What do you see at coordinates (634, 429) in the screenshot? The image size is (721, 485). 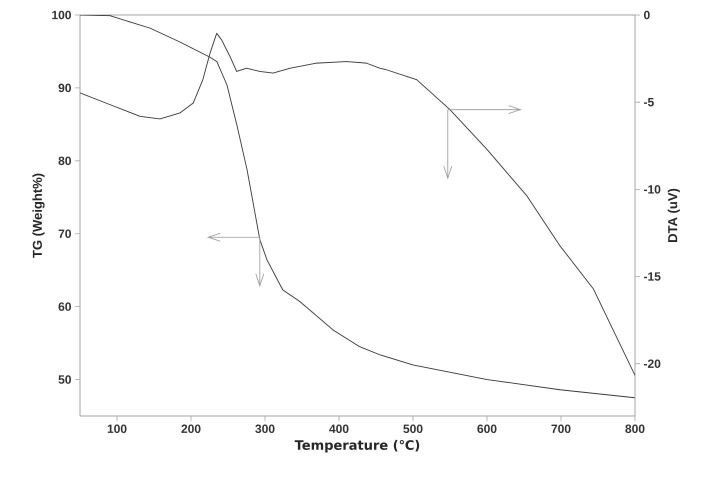 I see `x-tick-label: 800` at bounding box center [634, 429].